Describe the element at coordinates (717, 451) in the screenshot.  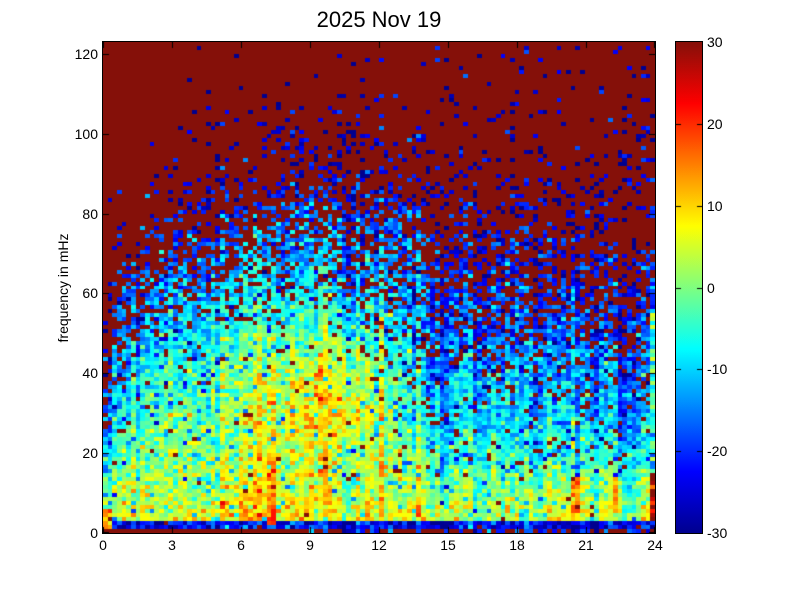
I see `colorbar-tick-label: -20` at that location.